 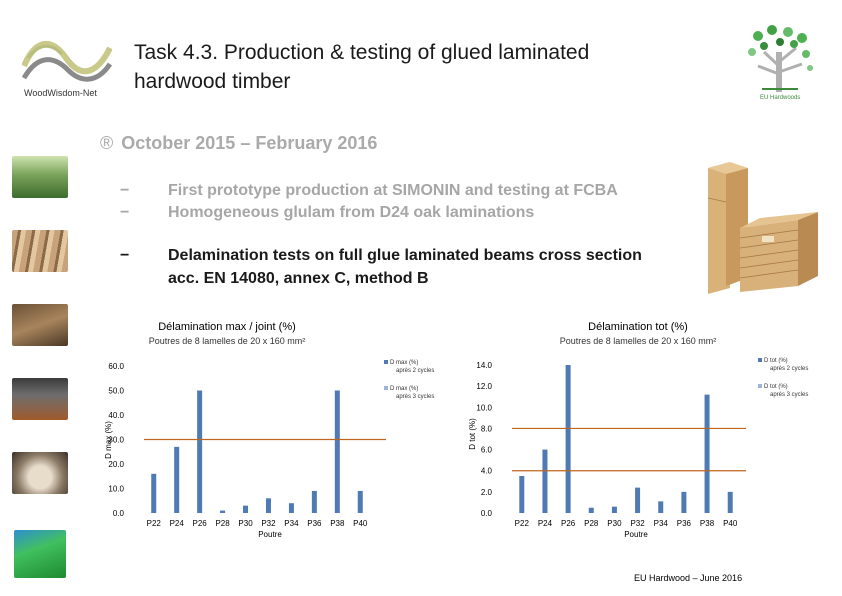 What do you see at coordinates (212, 81) in the screenshot?
I see `slide-title-line-2: hardwood timber` at bounding box center [212, 81].